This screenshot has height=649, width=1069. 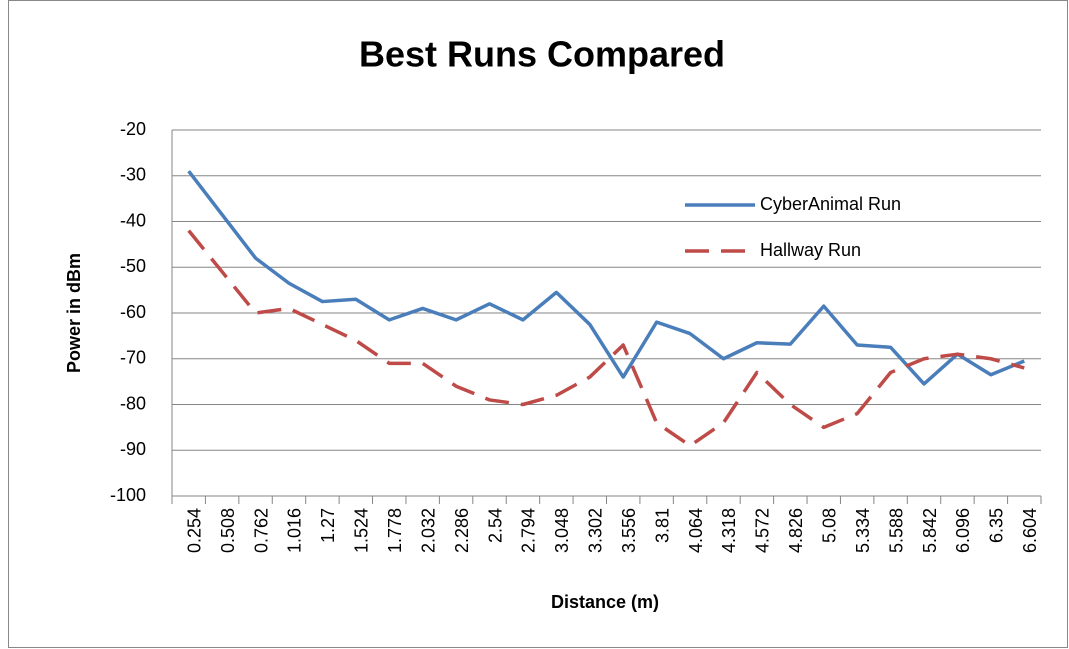 What do you see at coordinates (295, 530) in the screenshot?
I see `x-tick-label: 1.016` at bounding box center [295, 530].